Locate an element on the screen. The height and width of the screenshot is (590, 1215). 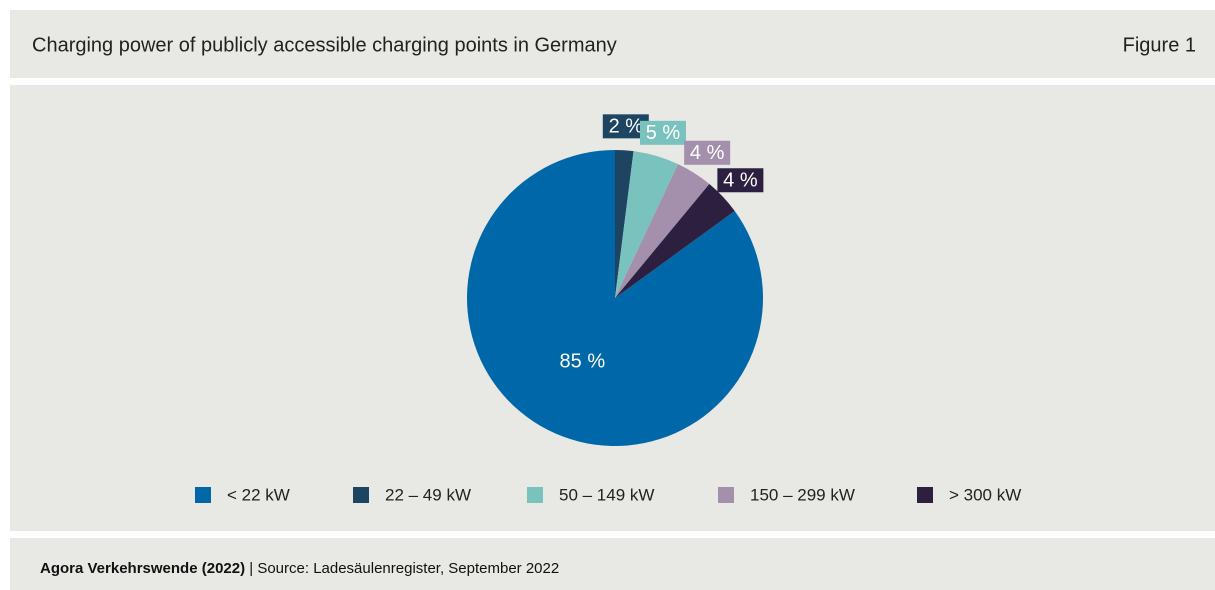
slice-label: 2 % is located at coordinates (626, 127).